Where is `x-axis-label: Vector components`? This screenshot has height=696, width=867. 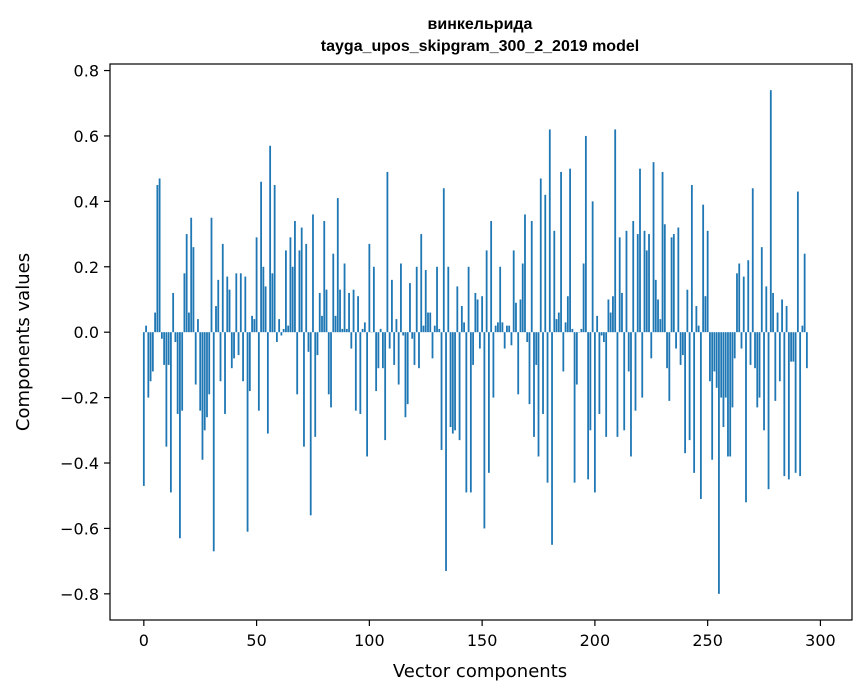
x-axis-label: Vector components is located at coordinates (480, 671).